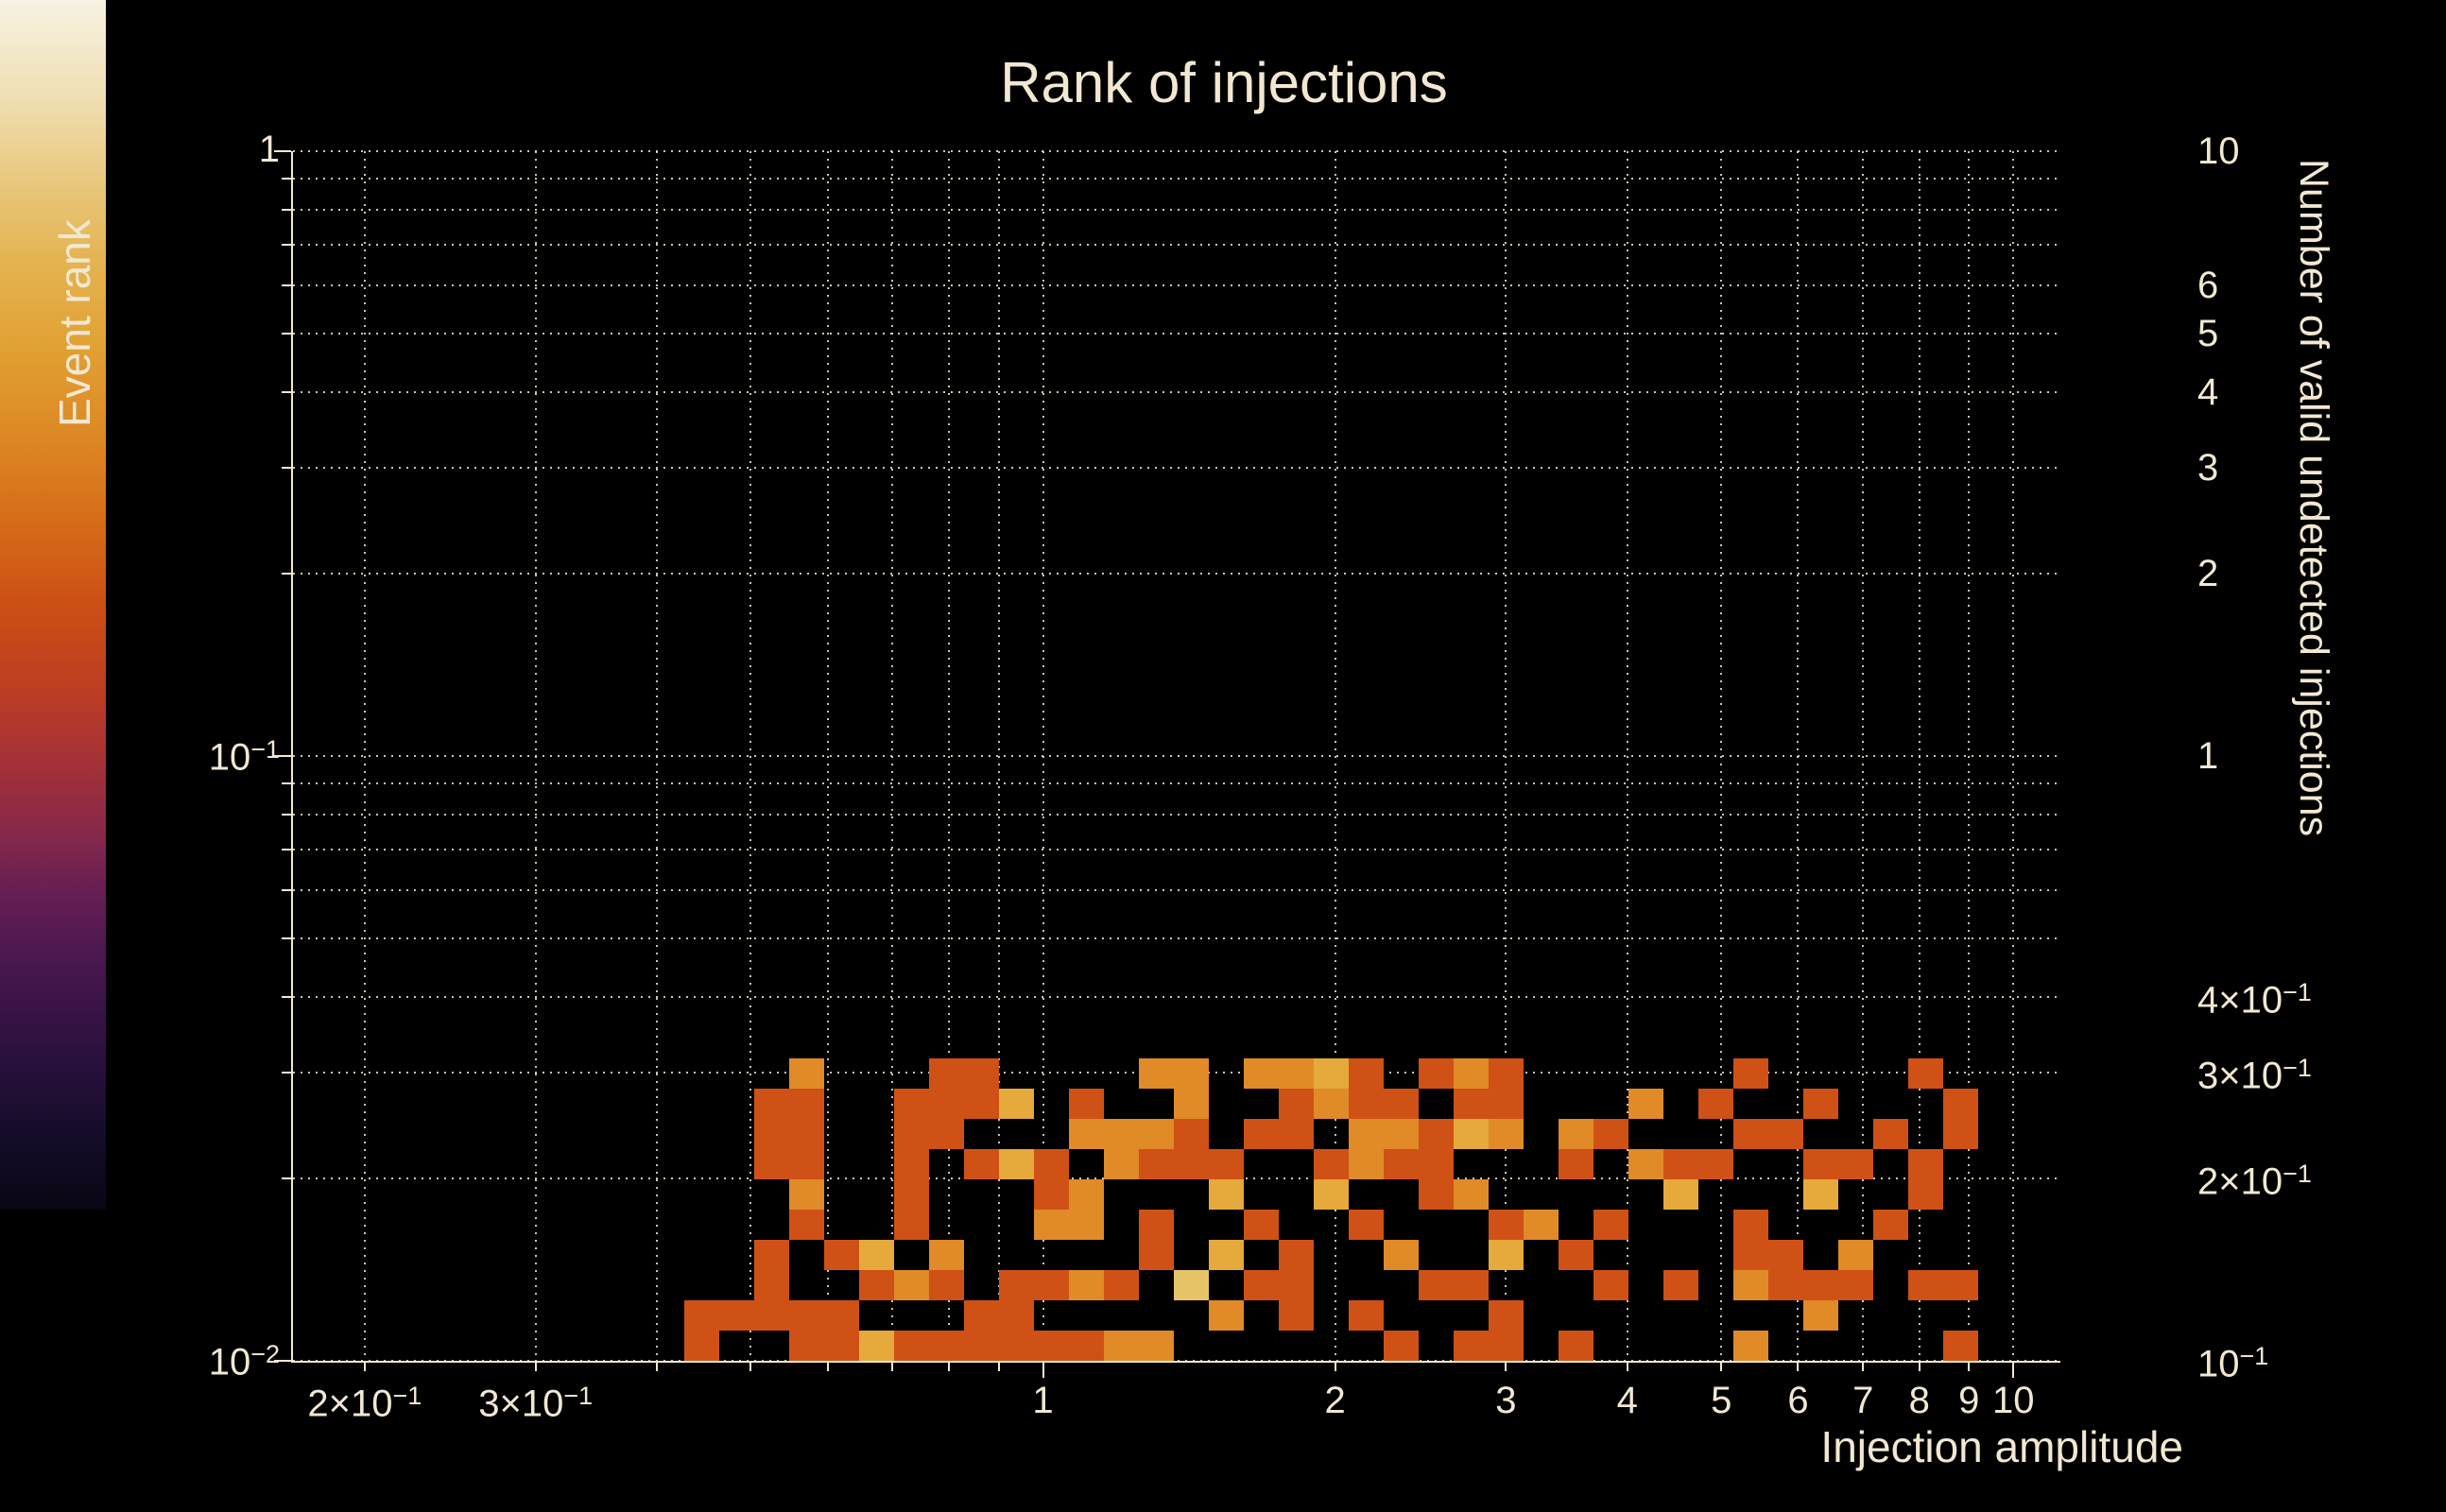  What do you see at coordinates (2254, 1074) in the screenshot?
I see `colorbar-tick-label: 3×10⁻¹` at bounding box center [2254, 1074].